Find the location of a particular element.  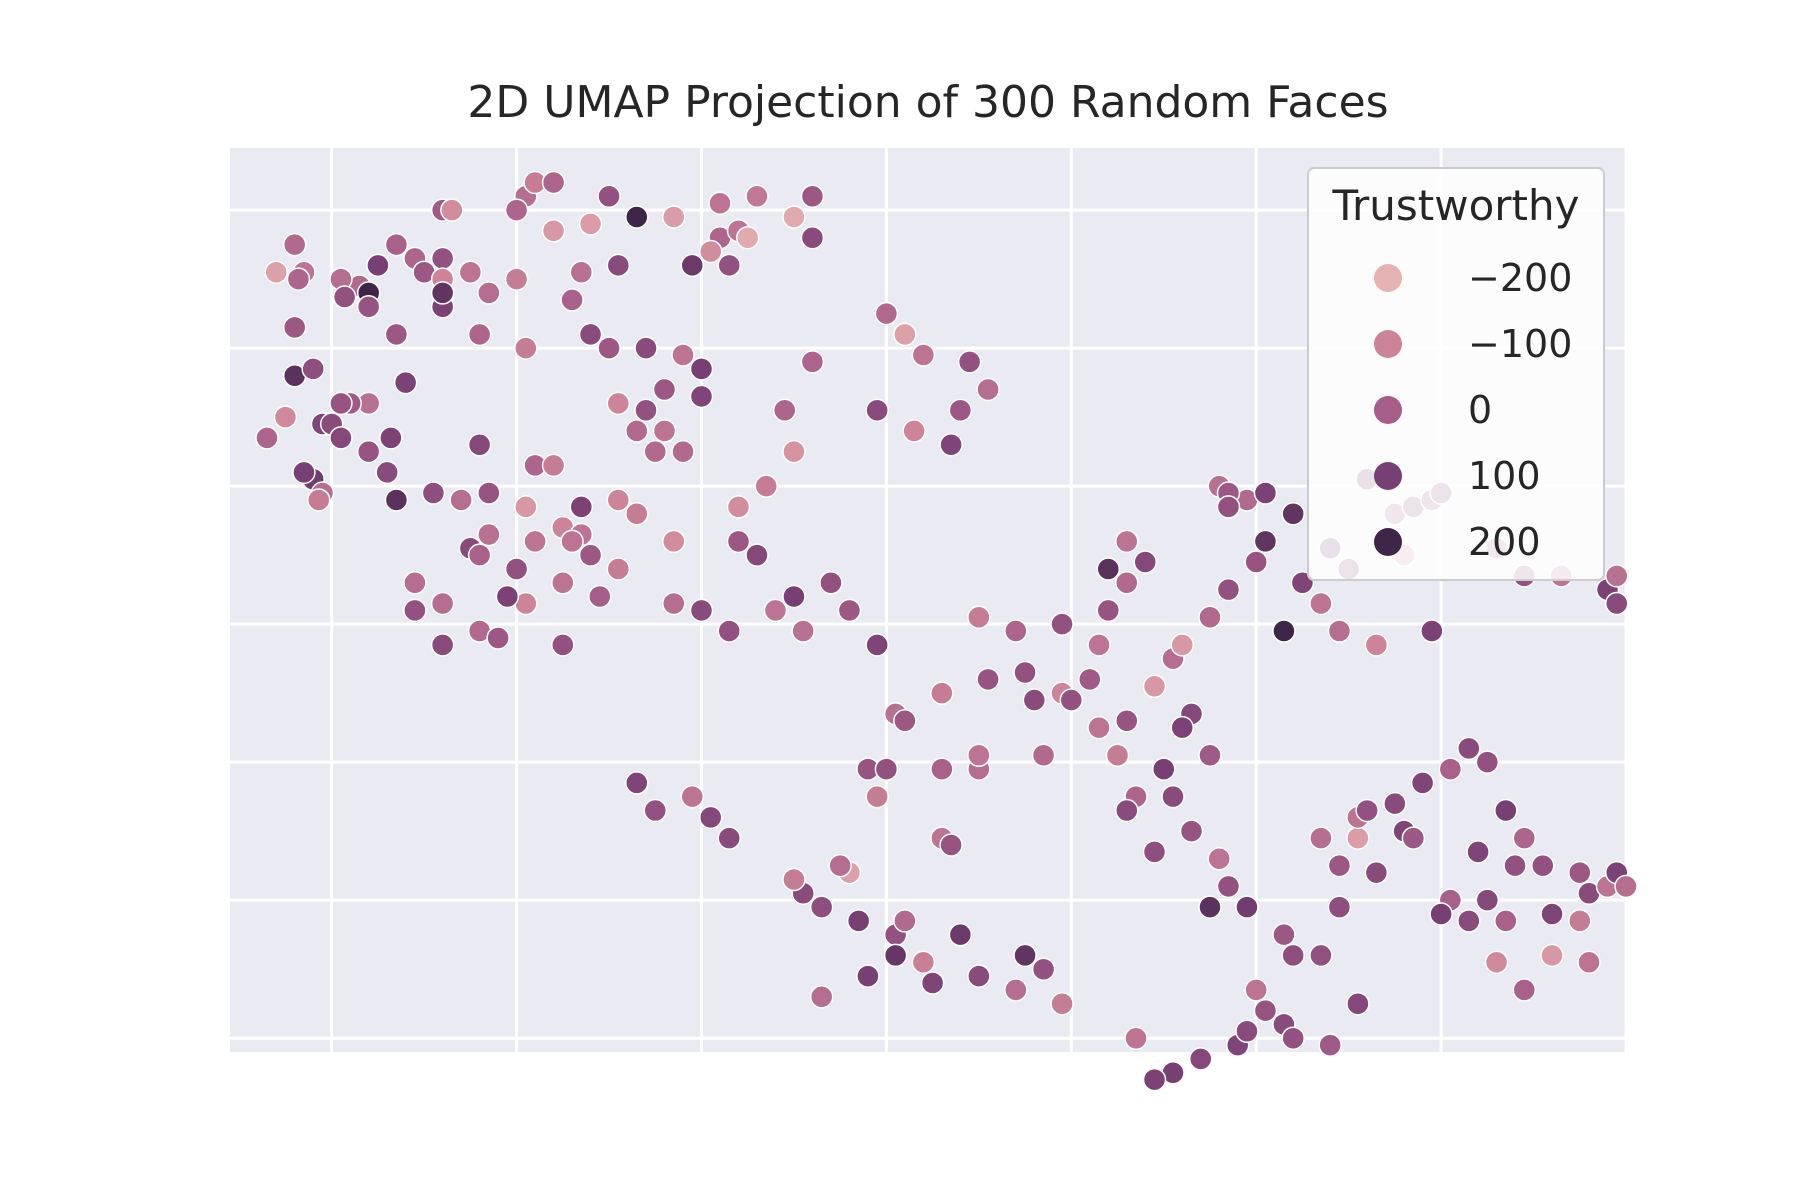

legend-label: 0 is located at coordinates (1480, 410).